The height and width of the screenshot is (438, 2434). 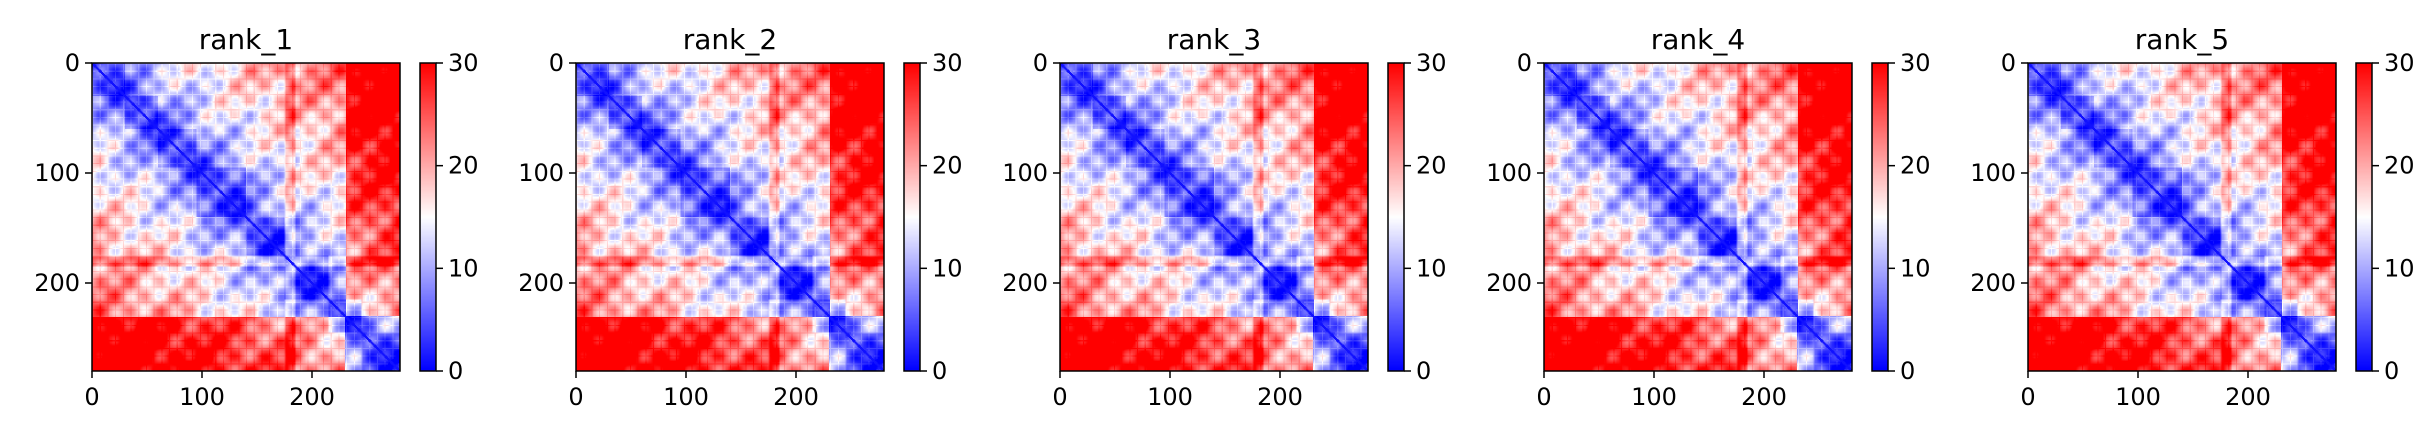 I want to click on chart-title: rank_2, so click(x=730, y=39).